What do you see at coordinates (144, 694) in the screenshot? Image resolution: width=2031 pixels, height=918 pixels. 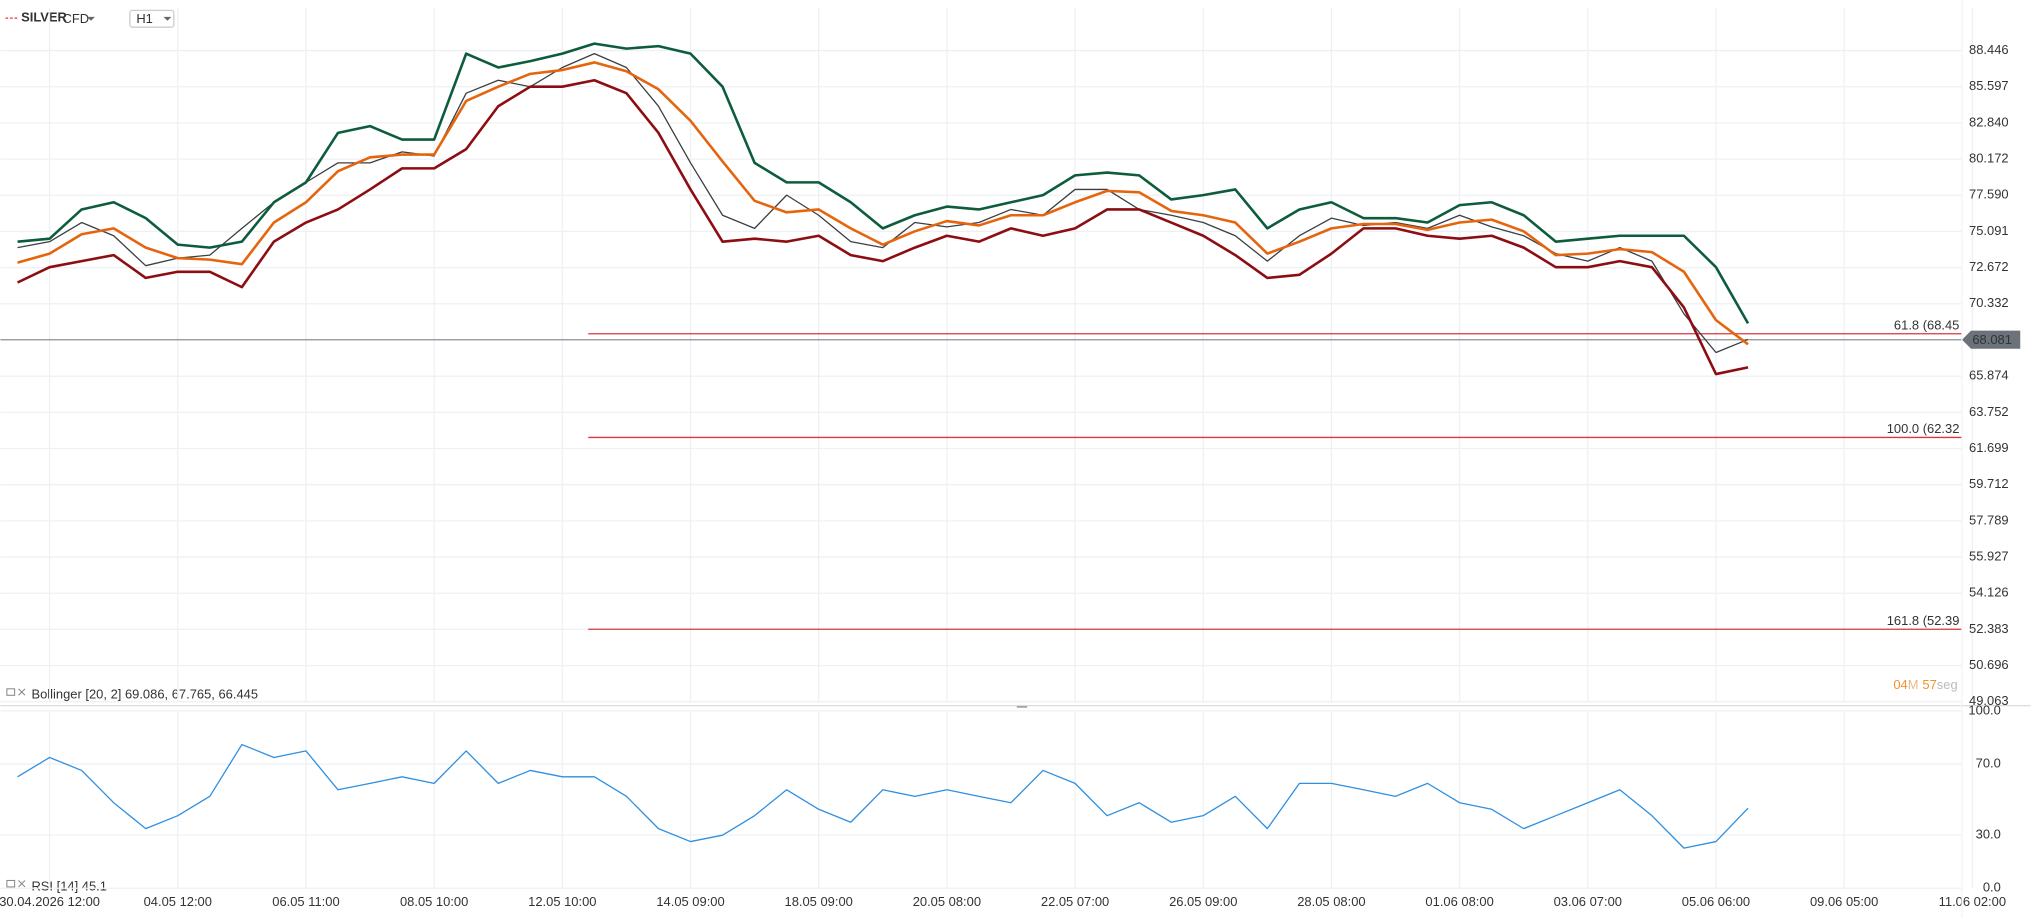 I see `bollinger-label: Bollinger [20, 2] 69.086, 67.765, 66.445` at bounding box center [144, 694].